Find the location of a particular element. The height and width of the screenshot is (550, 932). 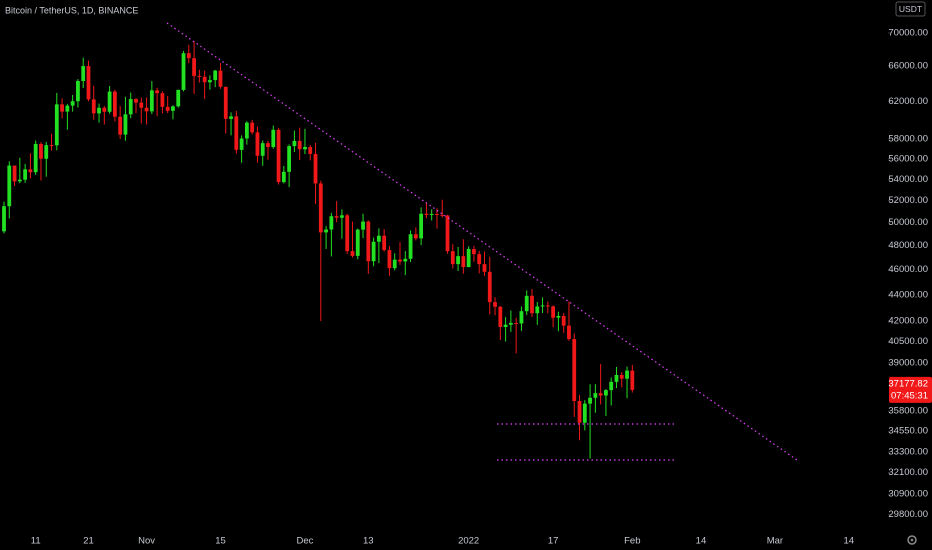

last-price-label: 37177.82 is located at coordinates (908, 383).